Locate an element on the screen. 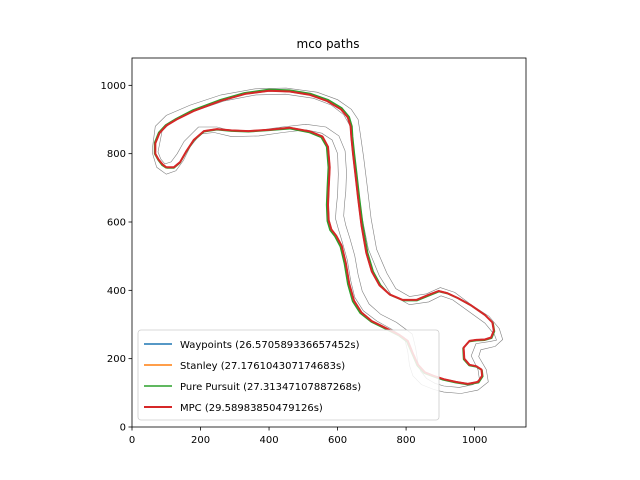 This screenshot has height=480, width=640. y-tick-label: 200 is located at coordinates (116, 359).